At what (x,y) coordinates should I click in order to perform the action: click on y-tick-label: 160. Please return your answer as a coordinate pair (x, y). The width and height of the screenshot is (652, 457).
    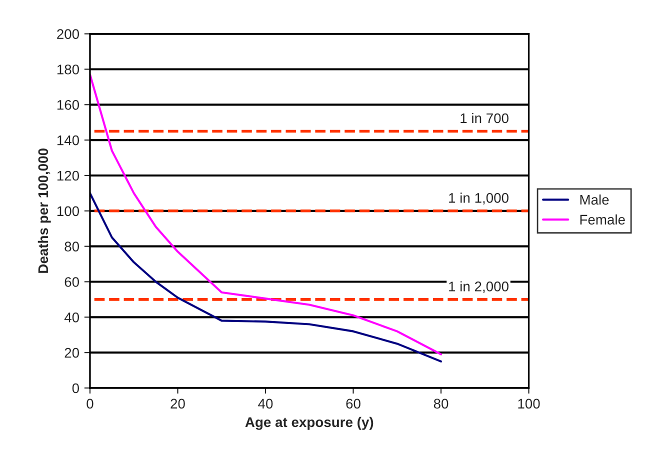
    Looking at the image, I should click on (68, 105).